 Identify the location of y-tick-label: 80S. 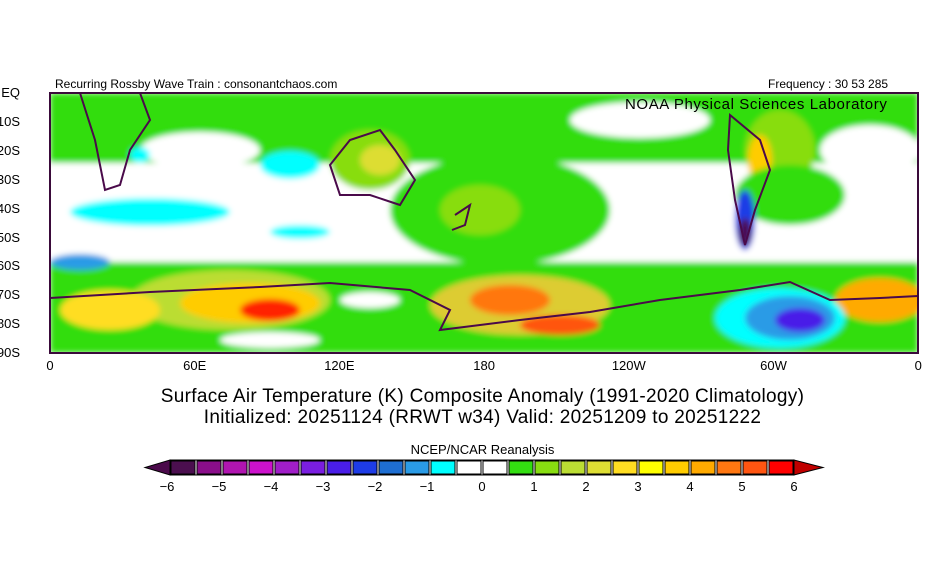
(10, 324).